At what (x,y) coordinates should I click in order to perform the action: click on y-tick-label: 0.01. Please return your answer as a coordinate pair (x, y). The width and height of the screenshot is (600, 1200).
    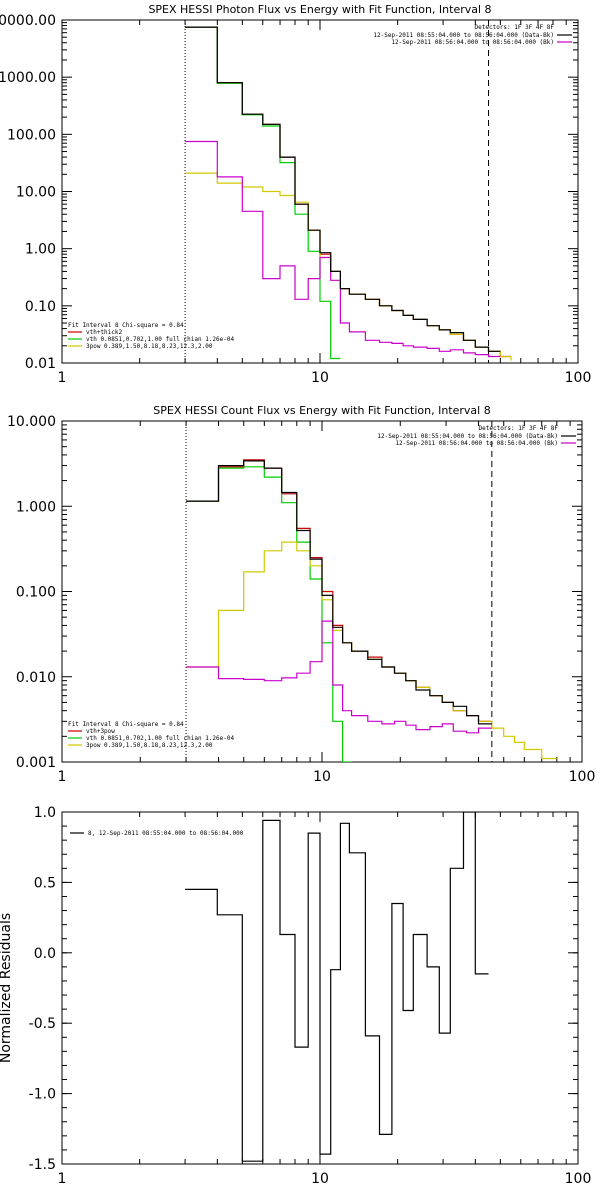
    Looking at the image, I should click on (40, 364).